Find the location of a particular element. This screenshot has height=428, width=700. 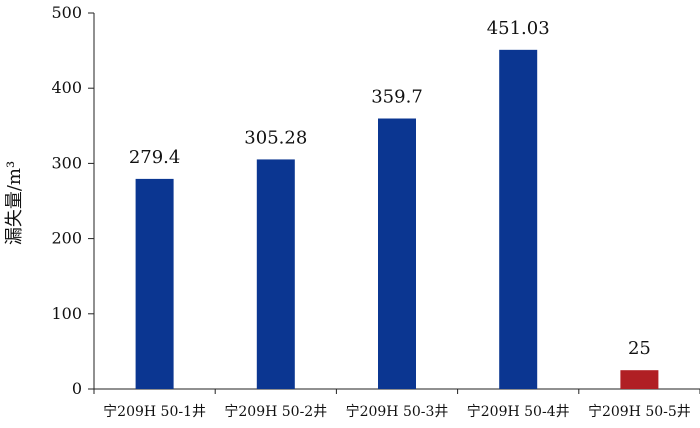

y-tick-label: 0 is located at coordinates (77, 388).